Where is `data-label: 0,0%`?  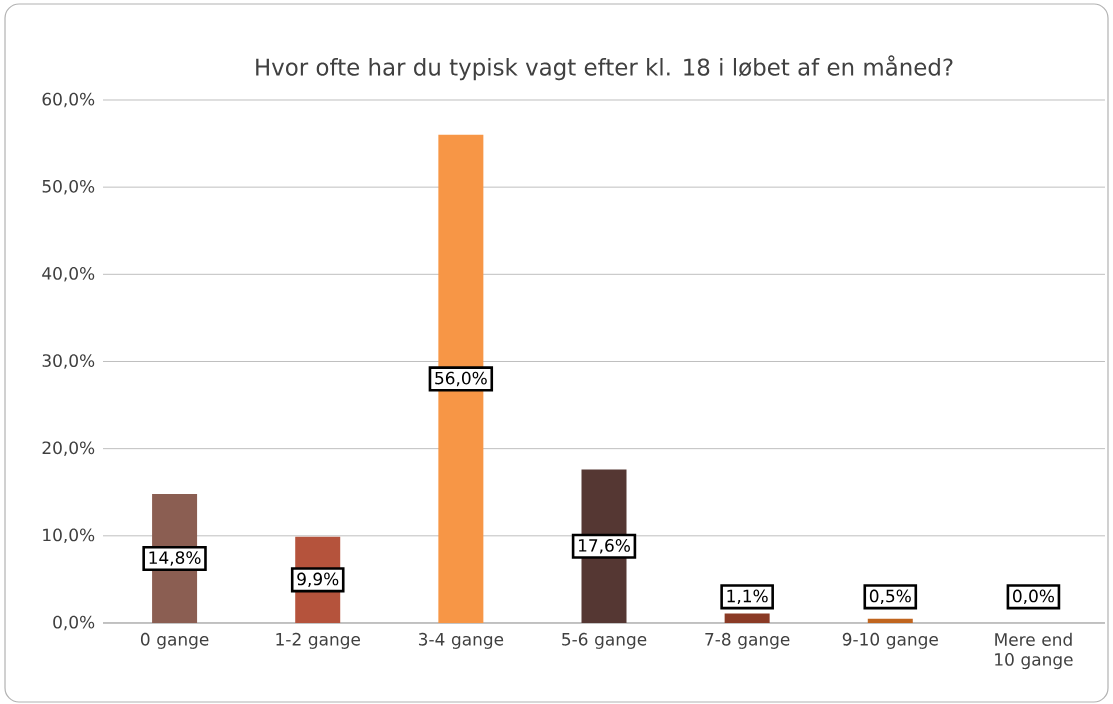
data-label: 0,0% is located at coordinates (1033, 597).